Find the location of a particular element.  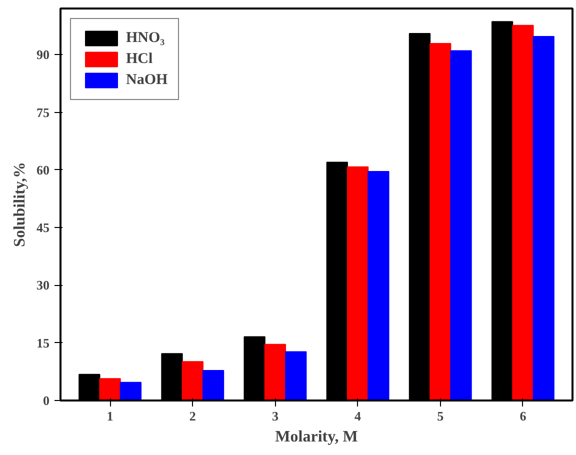

y-tick-label: 30 is located at coordinates (43, 285).